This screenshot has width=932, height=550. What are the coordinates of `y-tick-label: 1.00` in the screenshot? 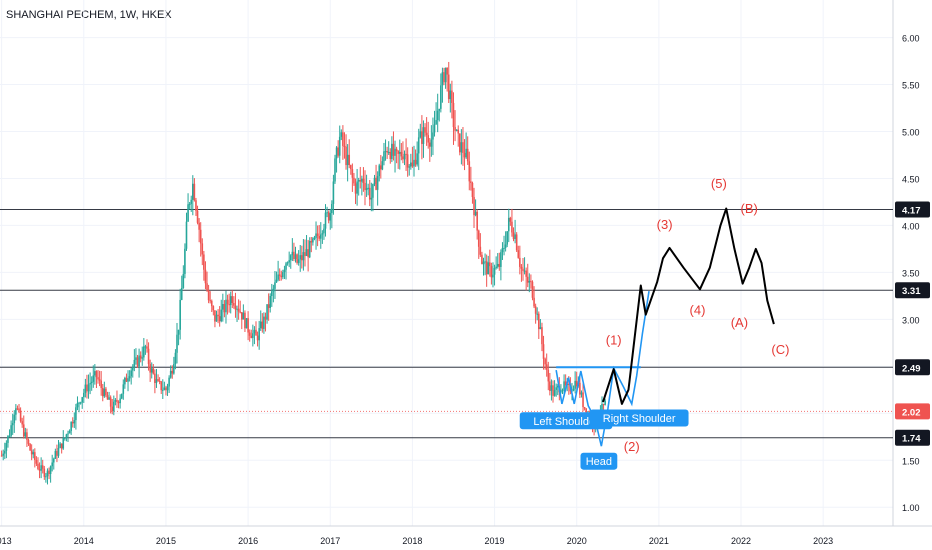 It's located at (911, 508).